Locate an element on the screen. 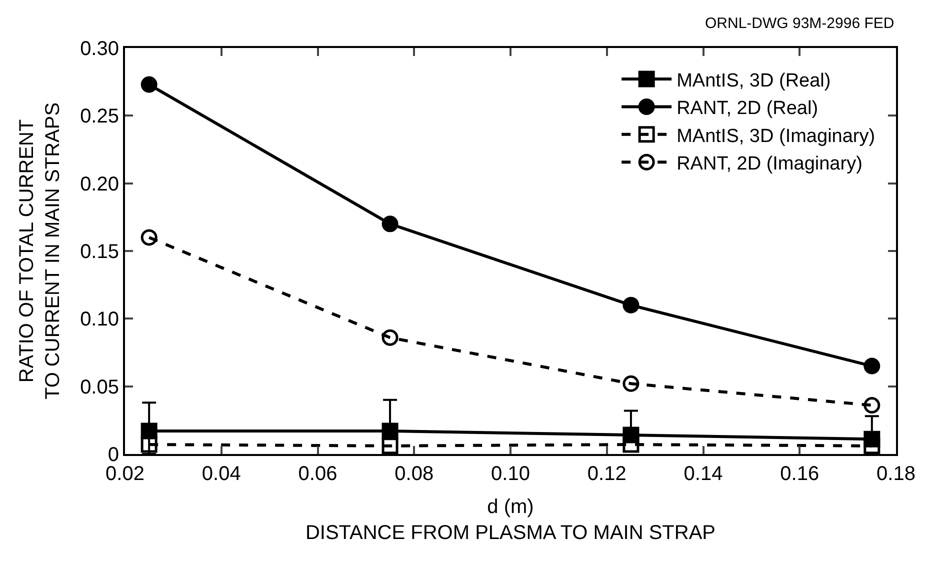 Image resolution: width=927 pixels, height=564 pixels. x-axis-title: d (m) DISTANCE FROM PLASMA TO MAIN STRAP is located at coordinates (510, 520).